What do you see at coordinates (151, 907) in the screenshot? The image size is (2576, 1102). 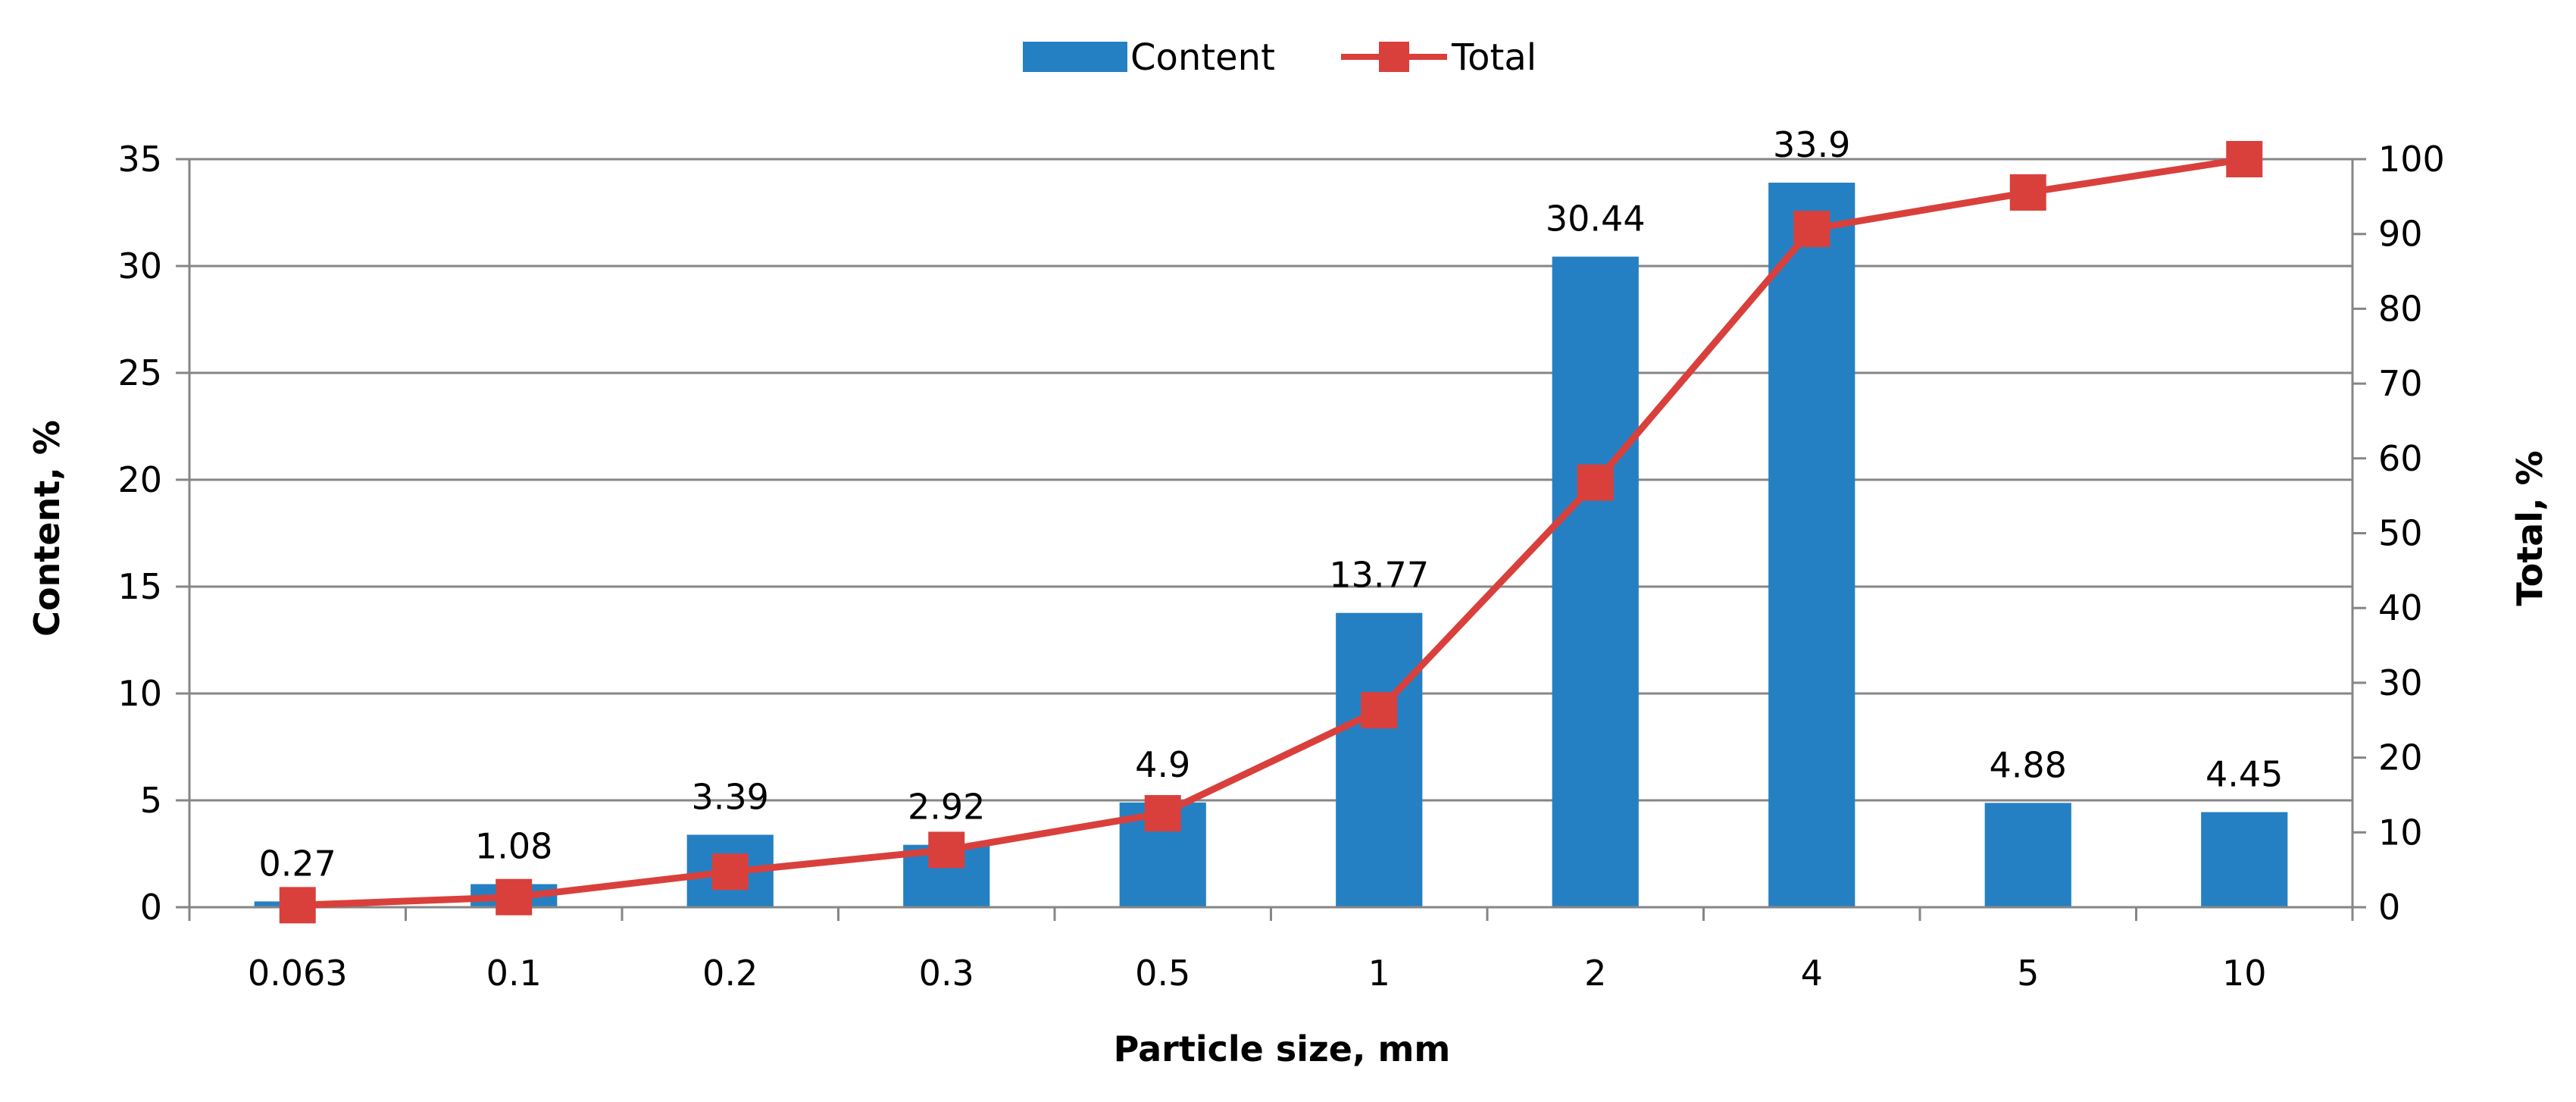 I see `y-left-tick-label: 0` at bounding box center [151, 907].